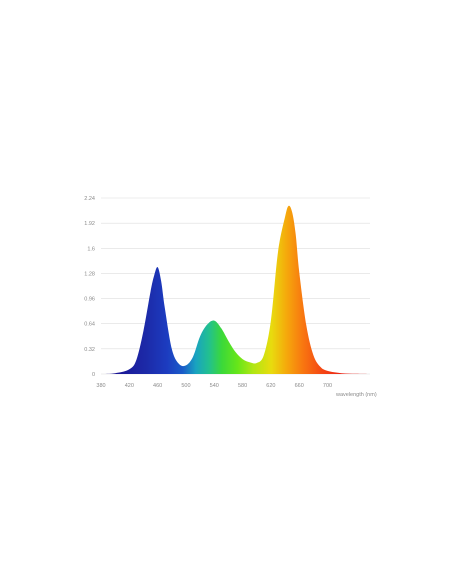  I want to click on y-tick-label: 0.96, so click(89, 300).